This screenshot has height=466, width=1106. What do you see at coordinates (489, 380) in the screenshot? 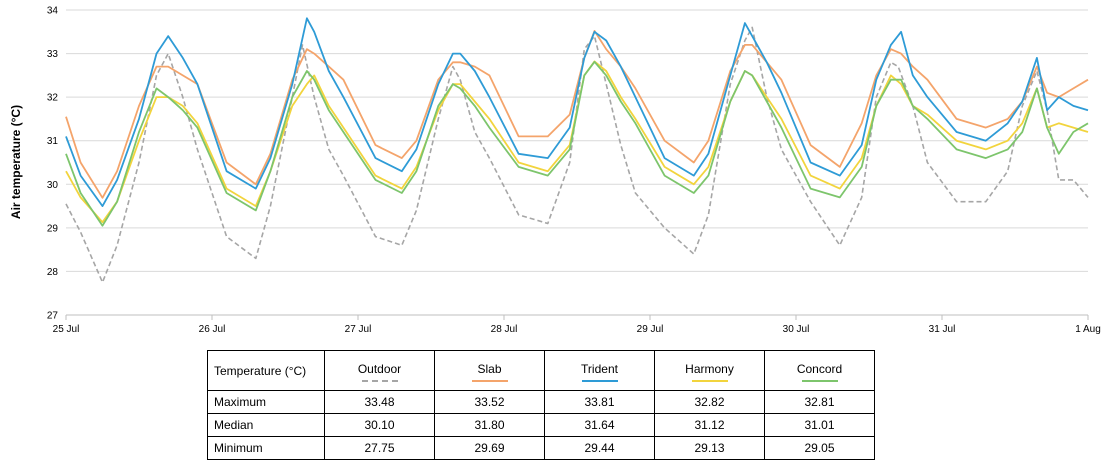
I see `legend-swatch-slab` at bounding box center [489, 380].